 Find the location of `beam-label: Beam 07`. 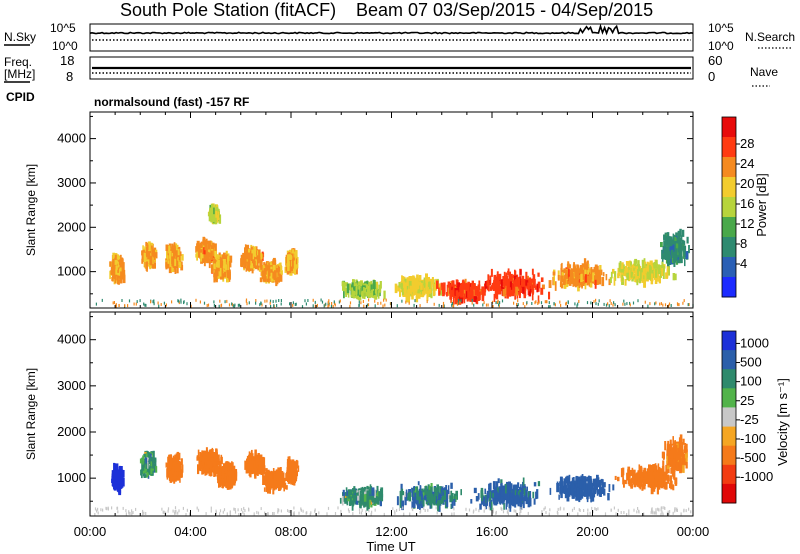

beam-label: Beam 07 is located at coordinates (392, 10).